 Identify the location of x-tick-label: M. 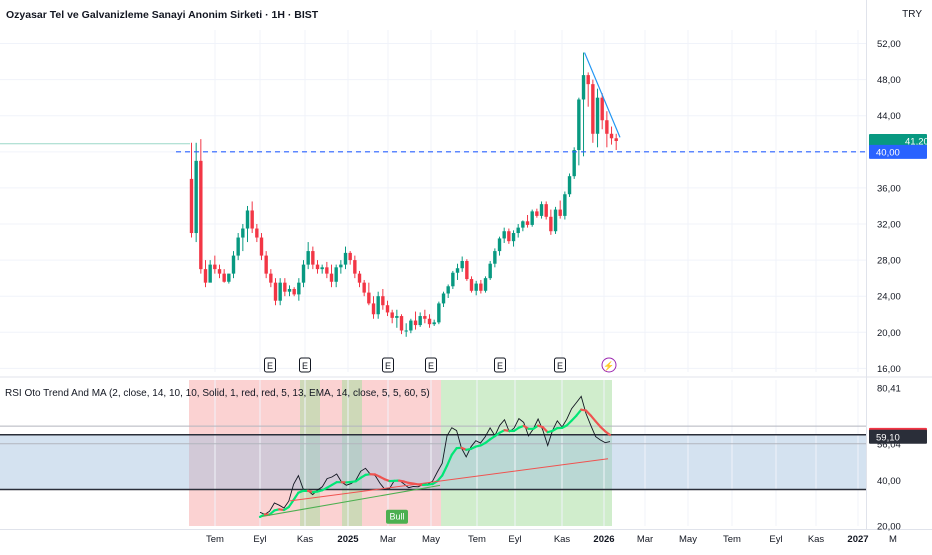
(893, 539).